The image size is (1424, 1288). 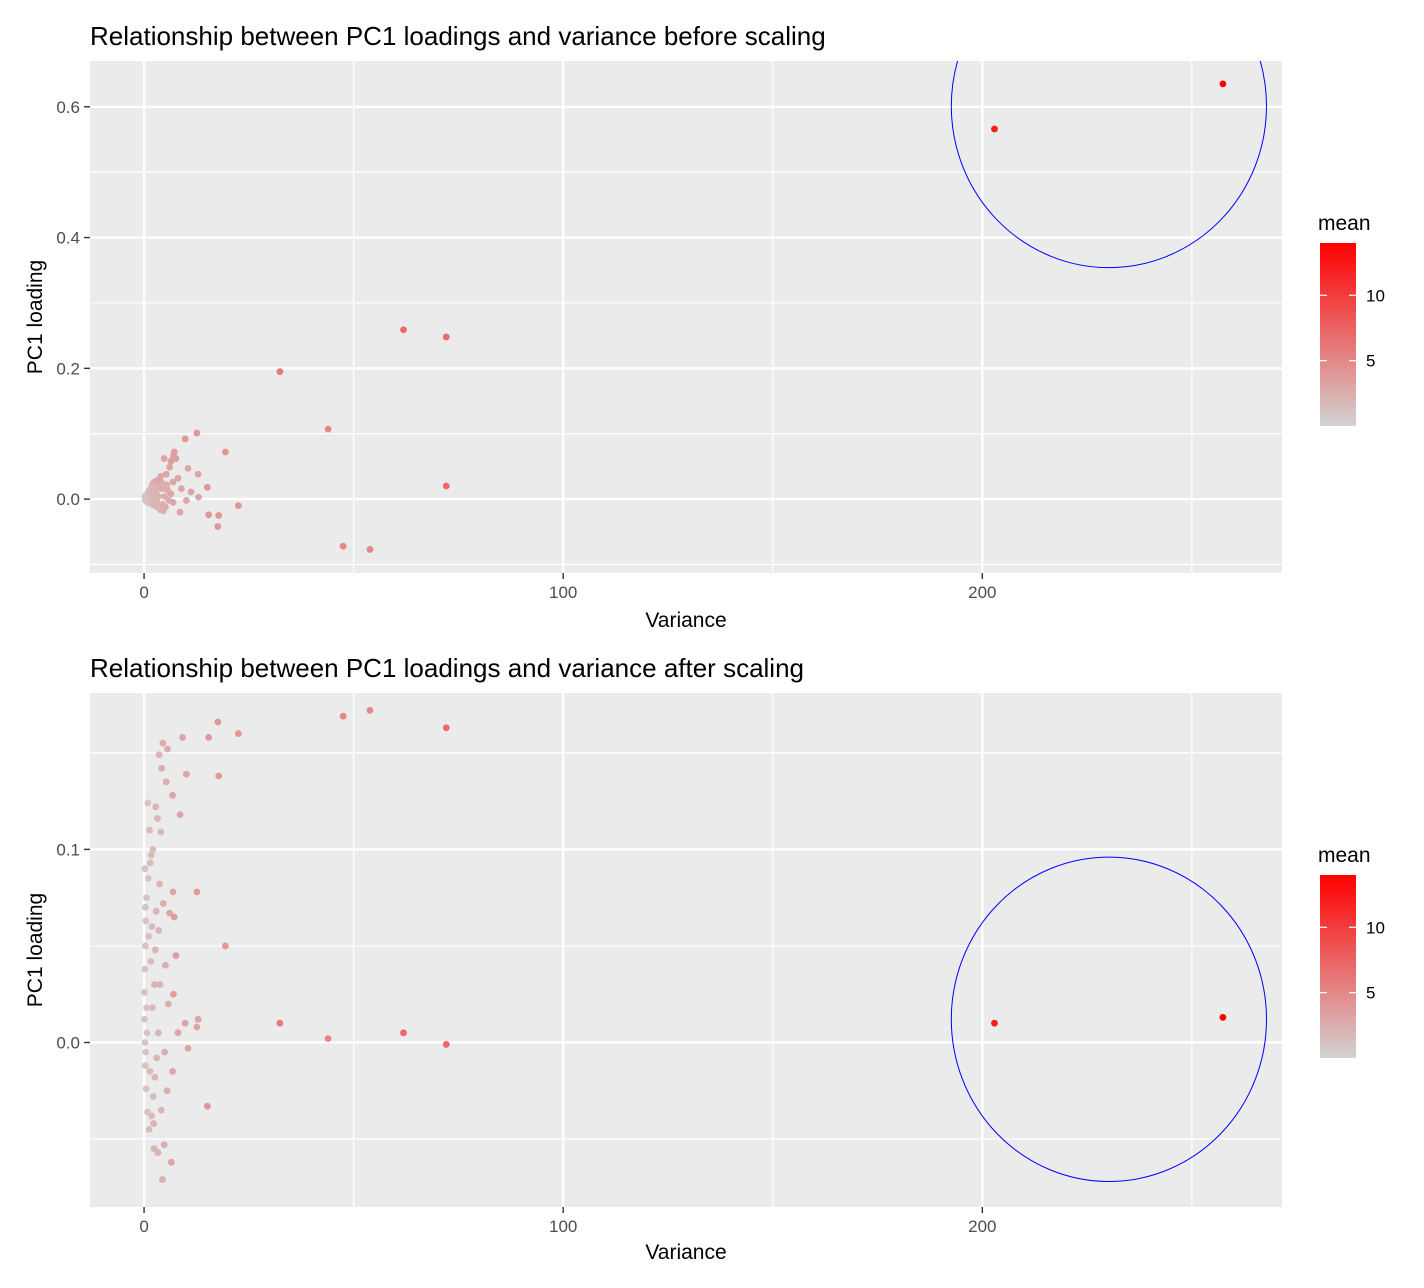 I want to click on y-tick-label: 0.6, so click(x=68, y=107).